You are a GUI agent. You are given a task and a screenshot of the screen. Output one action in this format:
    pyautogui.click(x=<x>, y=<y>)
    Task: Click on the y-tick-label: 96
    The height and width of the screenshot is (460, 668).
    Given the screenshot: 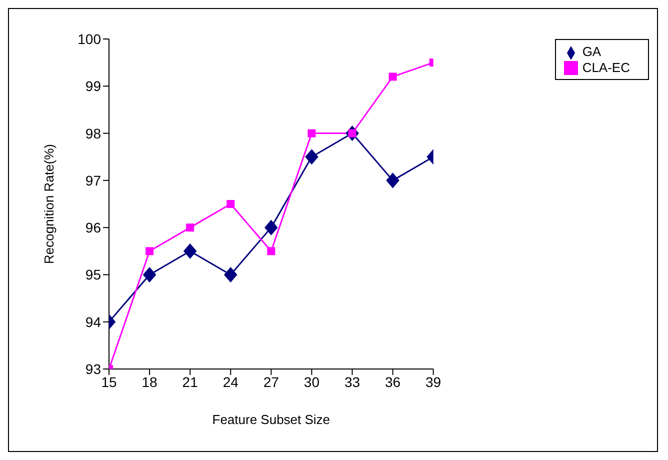 What is the action you would take?
    pyautogui.click(x=93, y=228)
    